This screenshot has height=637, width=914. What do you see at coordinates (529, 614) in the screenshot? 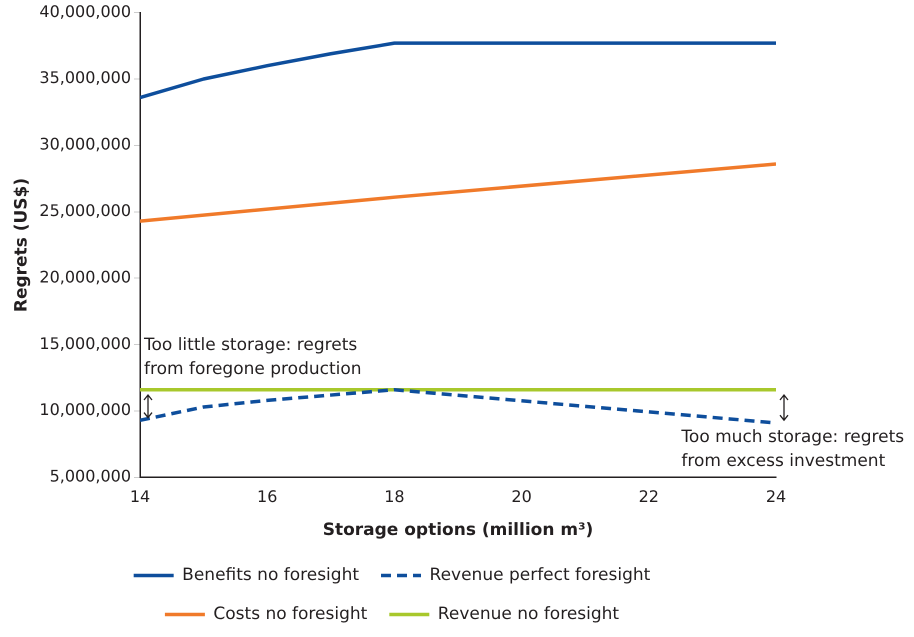
I see `legend-label: Revenue no foresight` at bounding box center [529, 614].